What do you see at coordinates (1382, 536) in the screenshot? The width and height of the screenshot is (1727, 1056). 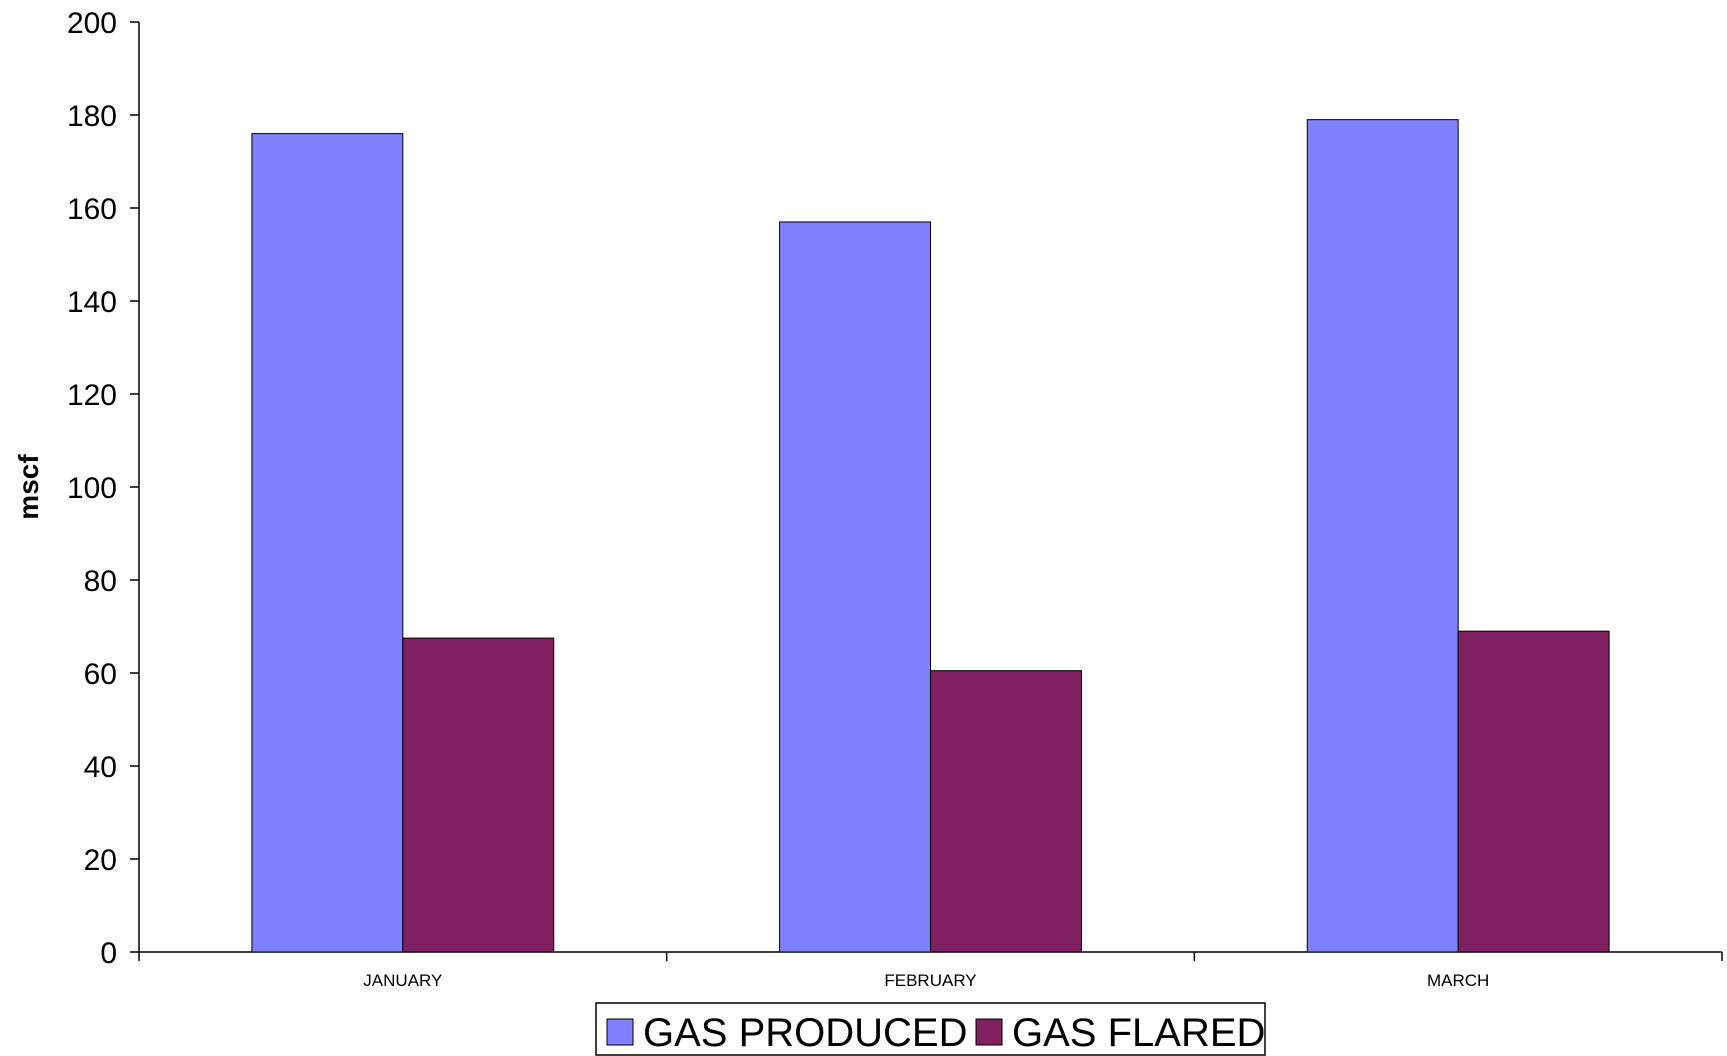 I see `bar-gas-produced-march` at bounding box center [1382, 536].